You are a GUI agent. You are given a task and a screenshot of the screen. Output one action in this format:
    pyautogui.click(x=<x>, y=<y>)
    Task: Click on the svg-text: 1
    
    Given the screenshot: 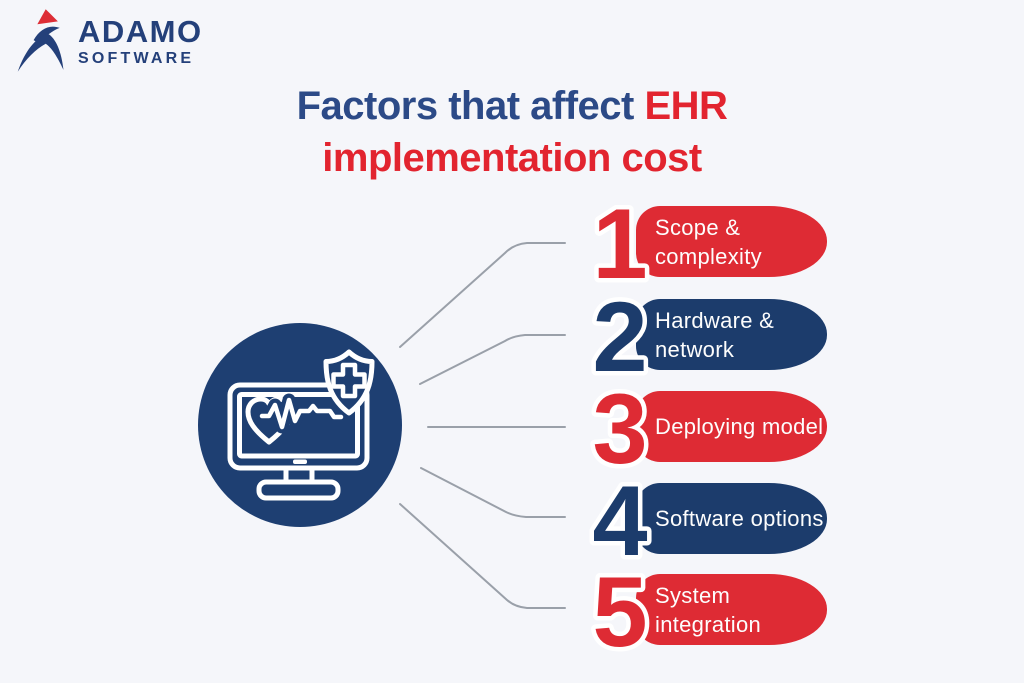 What is the action you would take?
    pyautogui.click(x=619, y=243)
    